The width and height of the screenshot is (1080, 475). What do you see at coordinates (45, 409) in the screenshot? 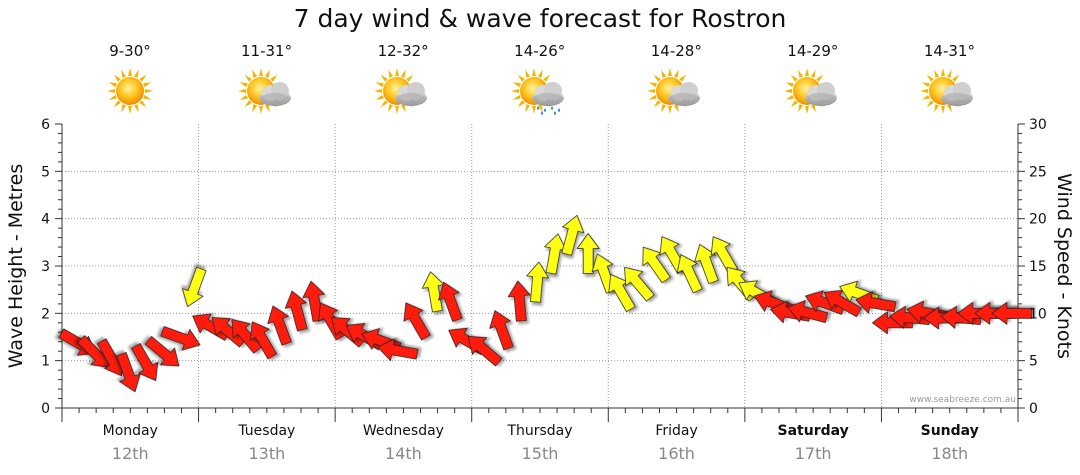
I see `y-left-tick-label: 0` at bounding box center [45, 409].